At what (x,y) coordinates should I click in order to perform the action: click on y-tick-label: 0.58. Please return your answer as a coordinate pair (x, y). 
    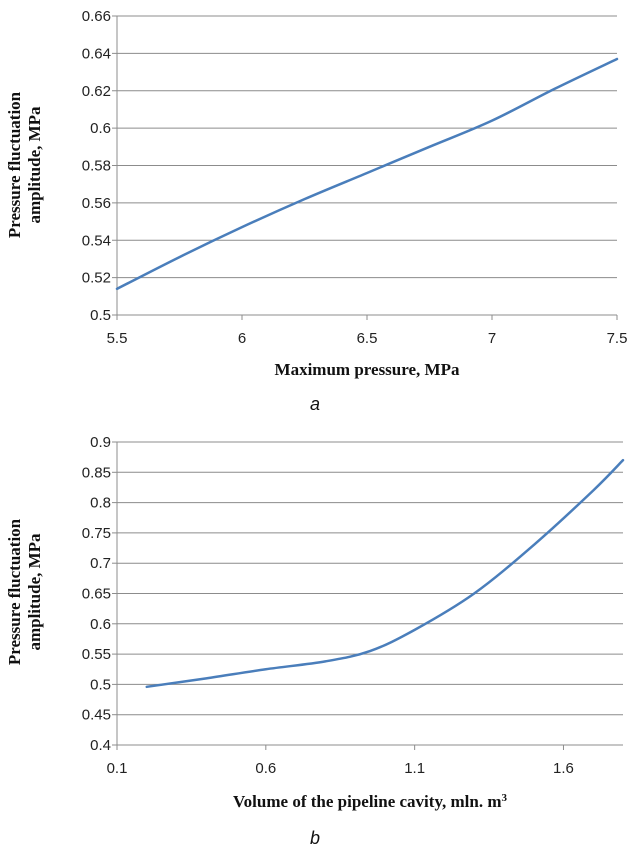
    Looking at the image, I should click on (96, 166).